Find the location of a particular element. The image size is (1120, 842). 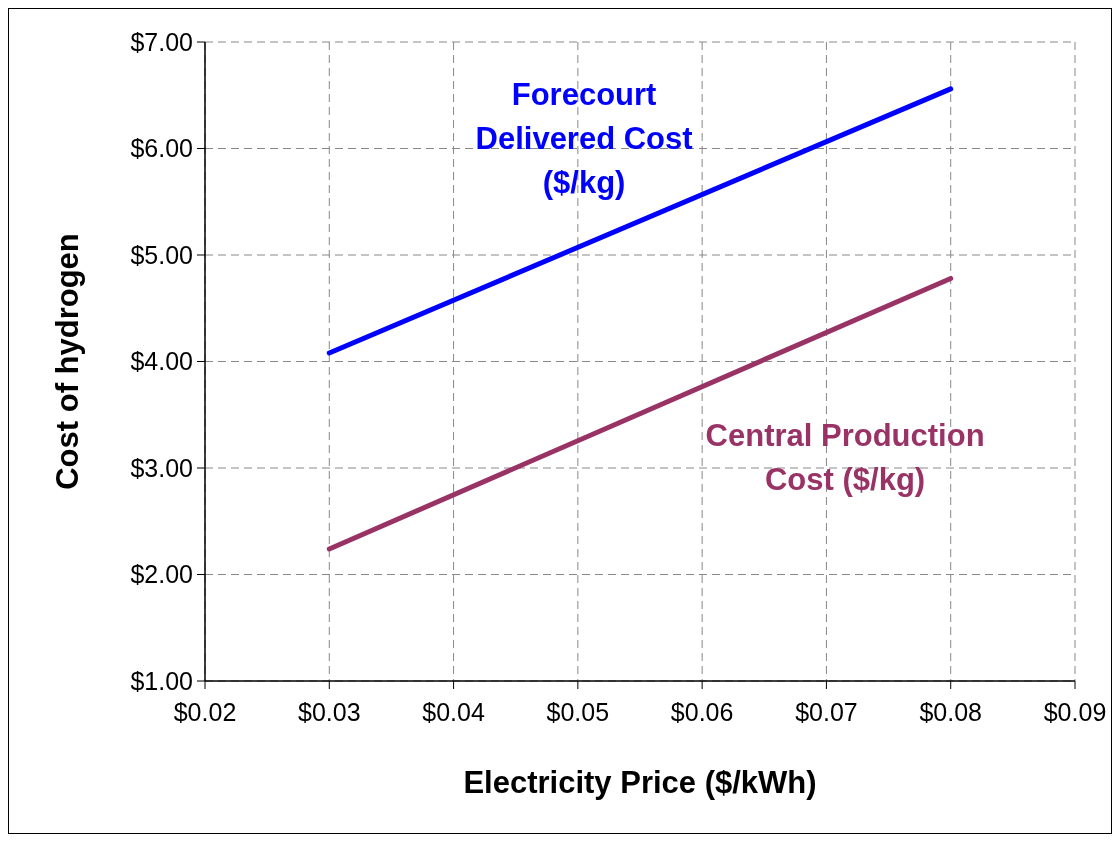

x-tick-label: $0.05 is located at coordinates (578, 712).